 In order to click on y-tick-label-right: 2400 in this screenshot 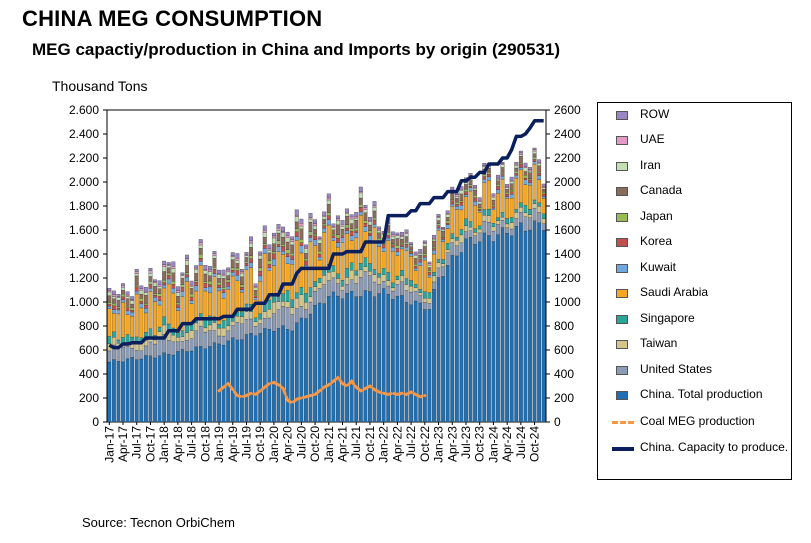, I will do `click(567, 134)`.